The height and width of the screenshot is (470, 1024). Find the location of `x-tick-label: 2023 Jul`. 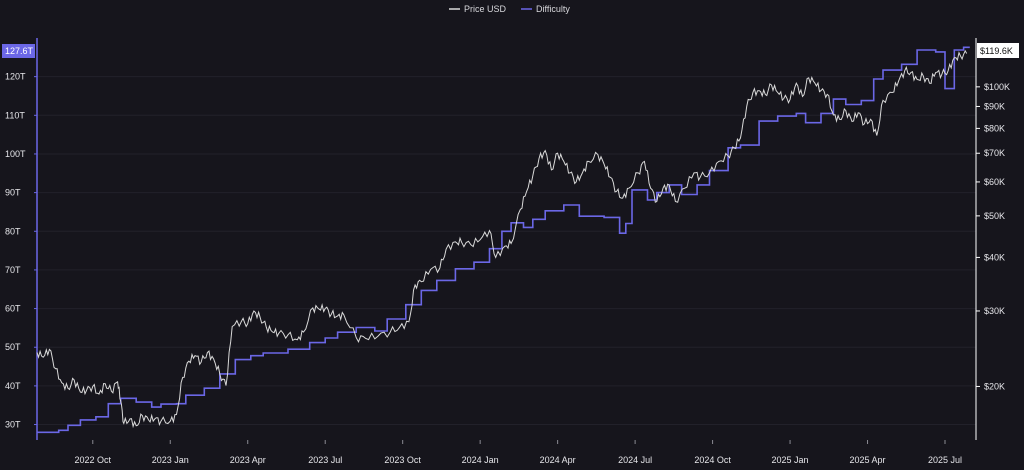

x-tick-label: 2023 Jul is located at coordinates (325, 460).